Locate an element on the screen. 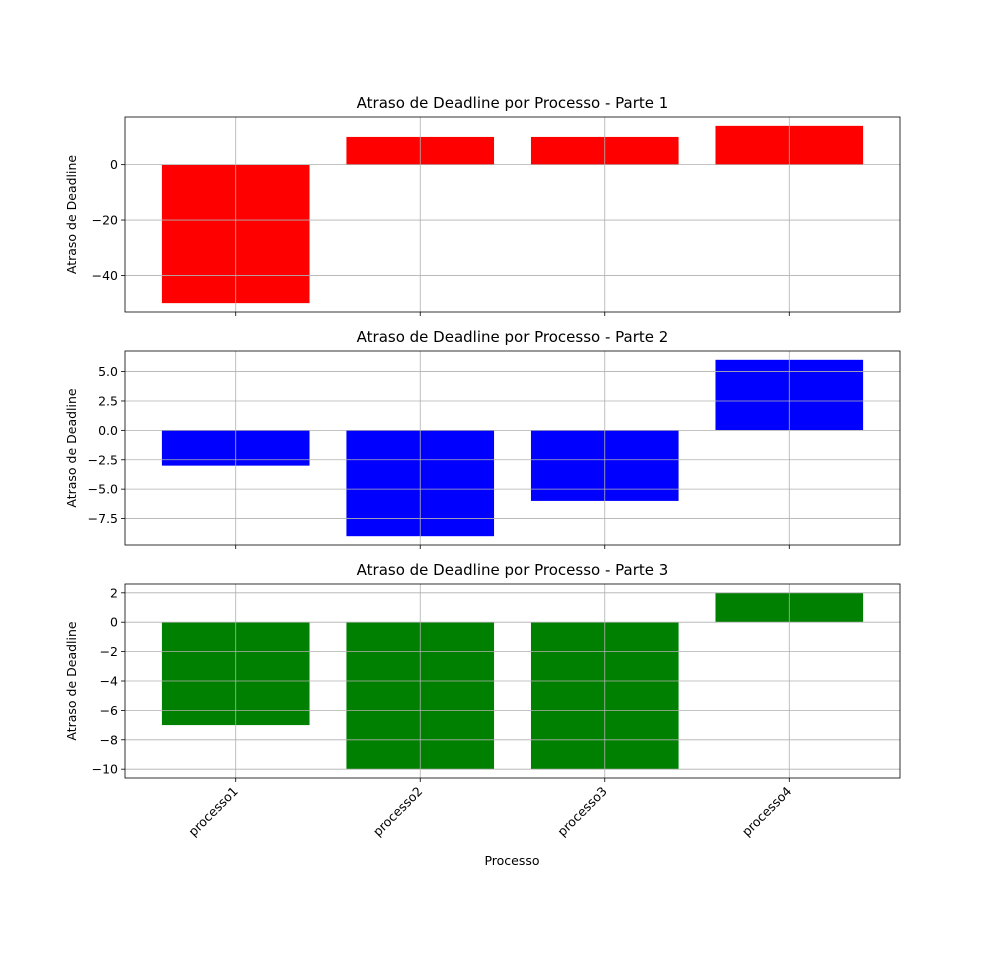  y-tick-label: −2 is located at coordinates (109, 651).